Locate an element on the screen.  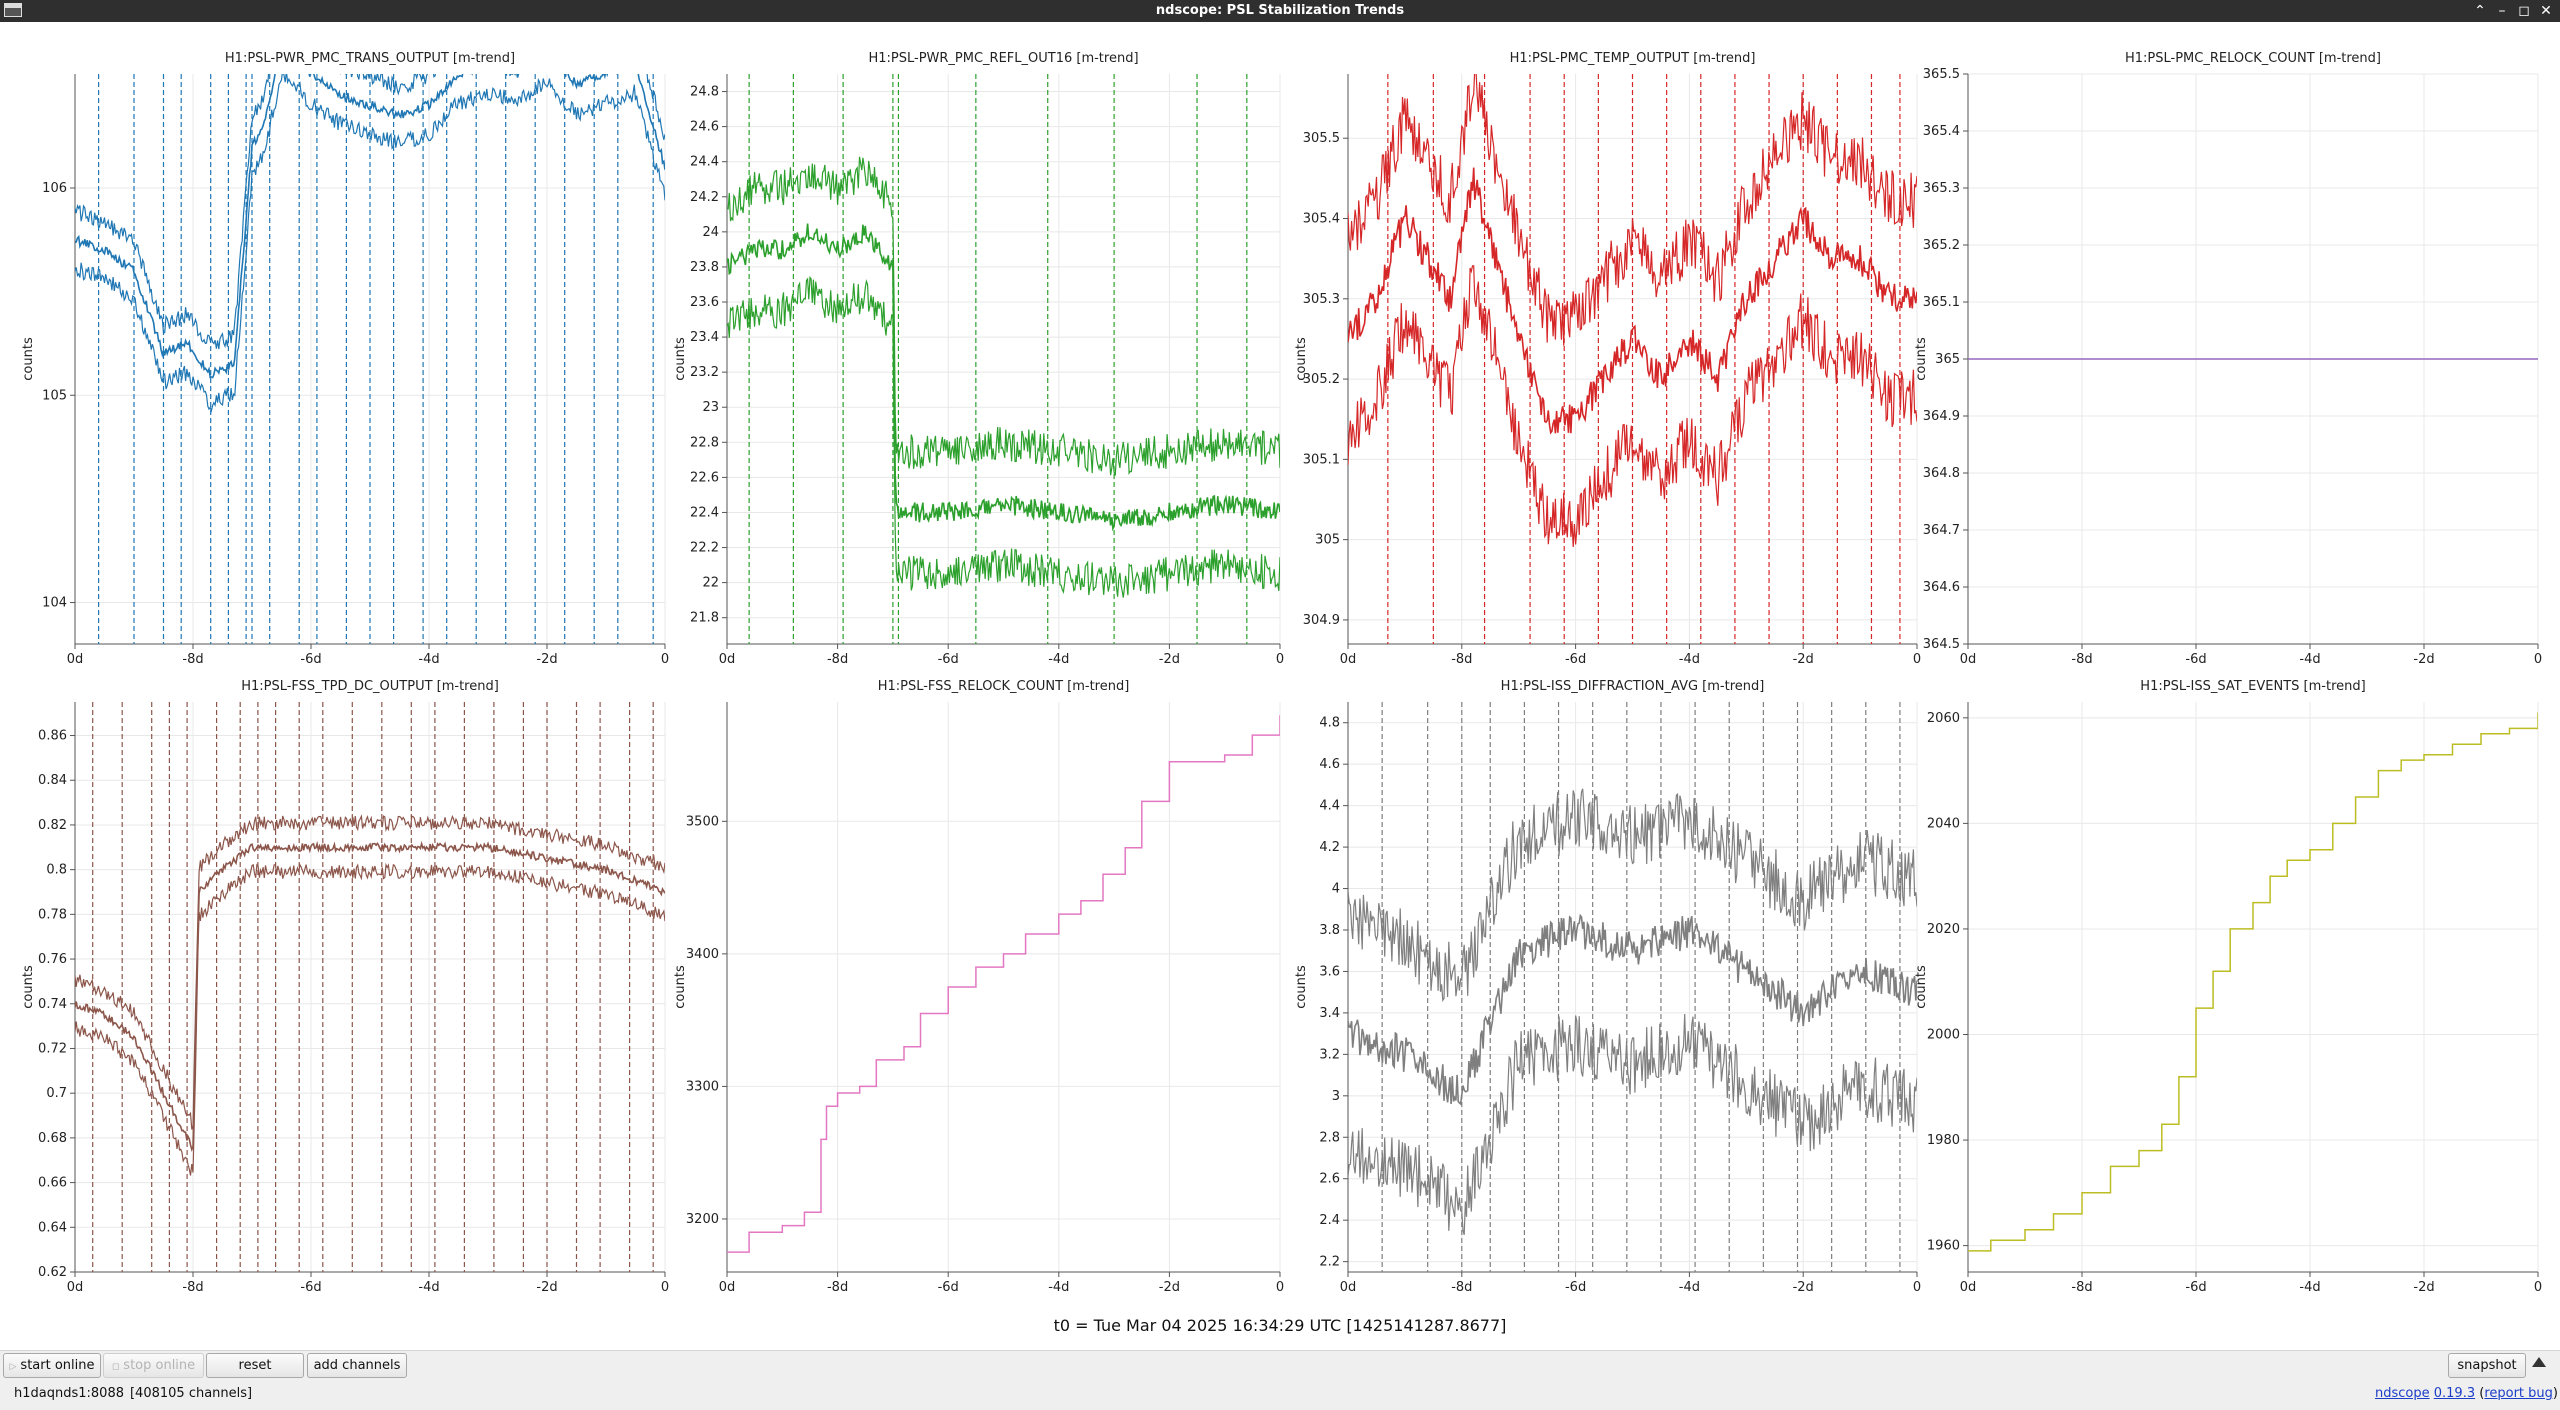
y-tick-label: 105 is located at coordinates (54, 395).